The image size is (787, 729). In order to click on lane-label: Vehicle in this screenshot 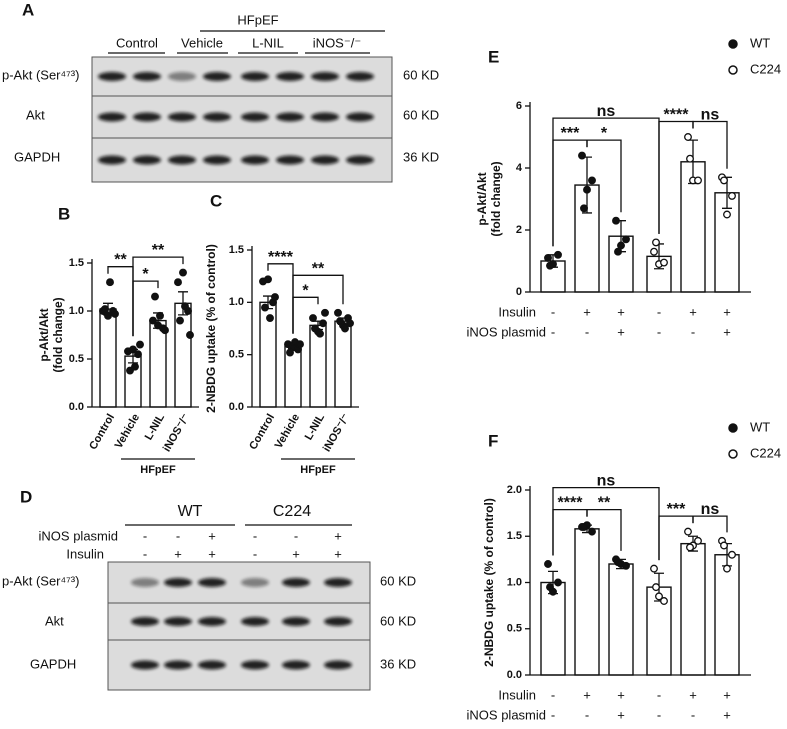, I will do `click(202, 42)`.